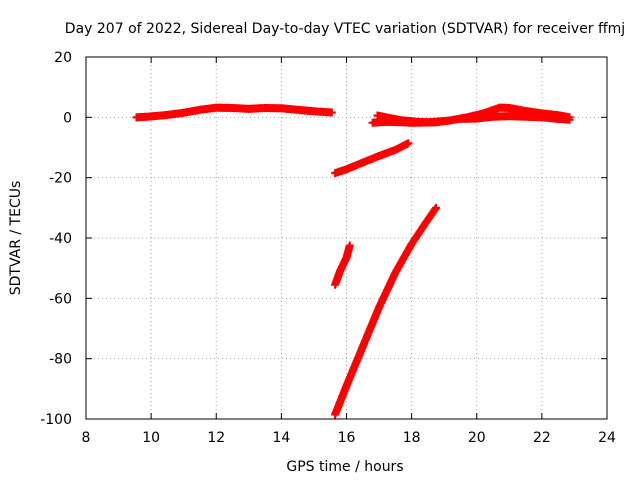 The width and height of the screenshot is (640, 480). Describe the element at coordinates (216, 438) in the screenshot. I see `x-tick-label: 12` at that location.